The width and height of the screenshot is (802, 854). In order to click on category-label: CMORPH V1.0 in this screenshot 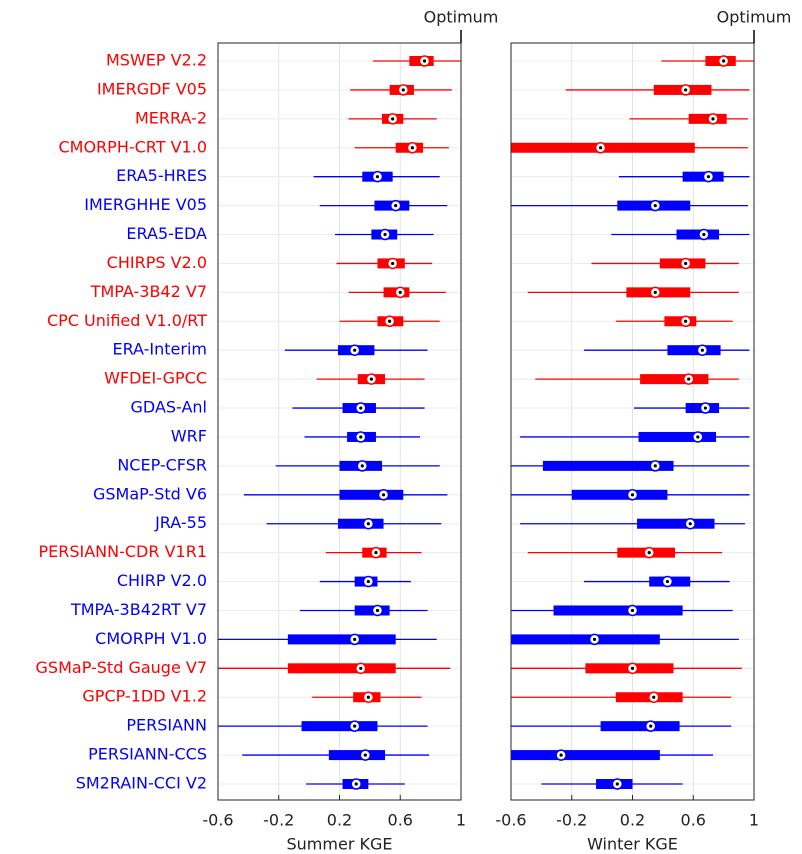, I will do `click(151, 638)`.